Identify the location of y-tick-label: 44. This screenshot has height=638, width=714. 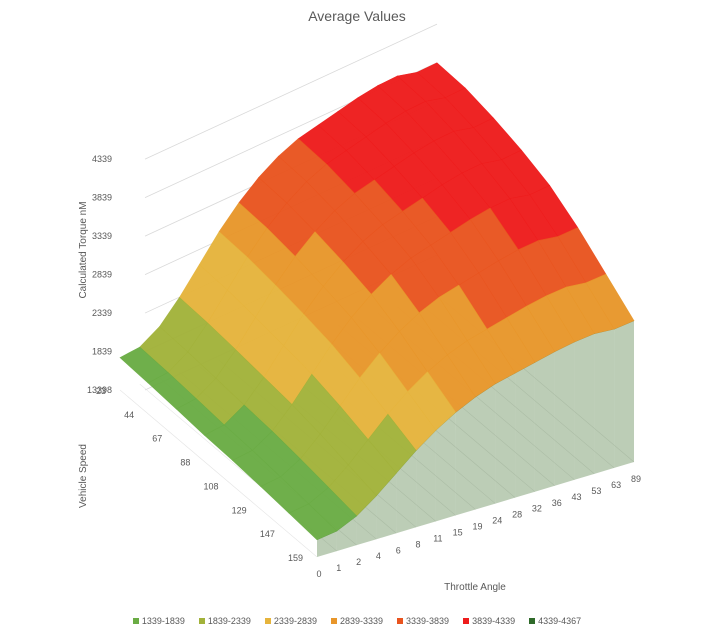
(129, 415).